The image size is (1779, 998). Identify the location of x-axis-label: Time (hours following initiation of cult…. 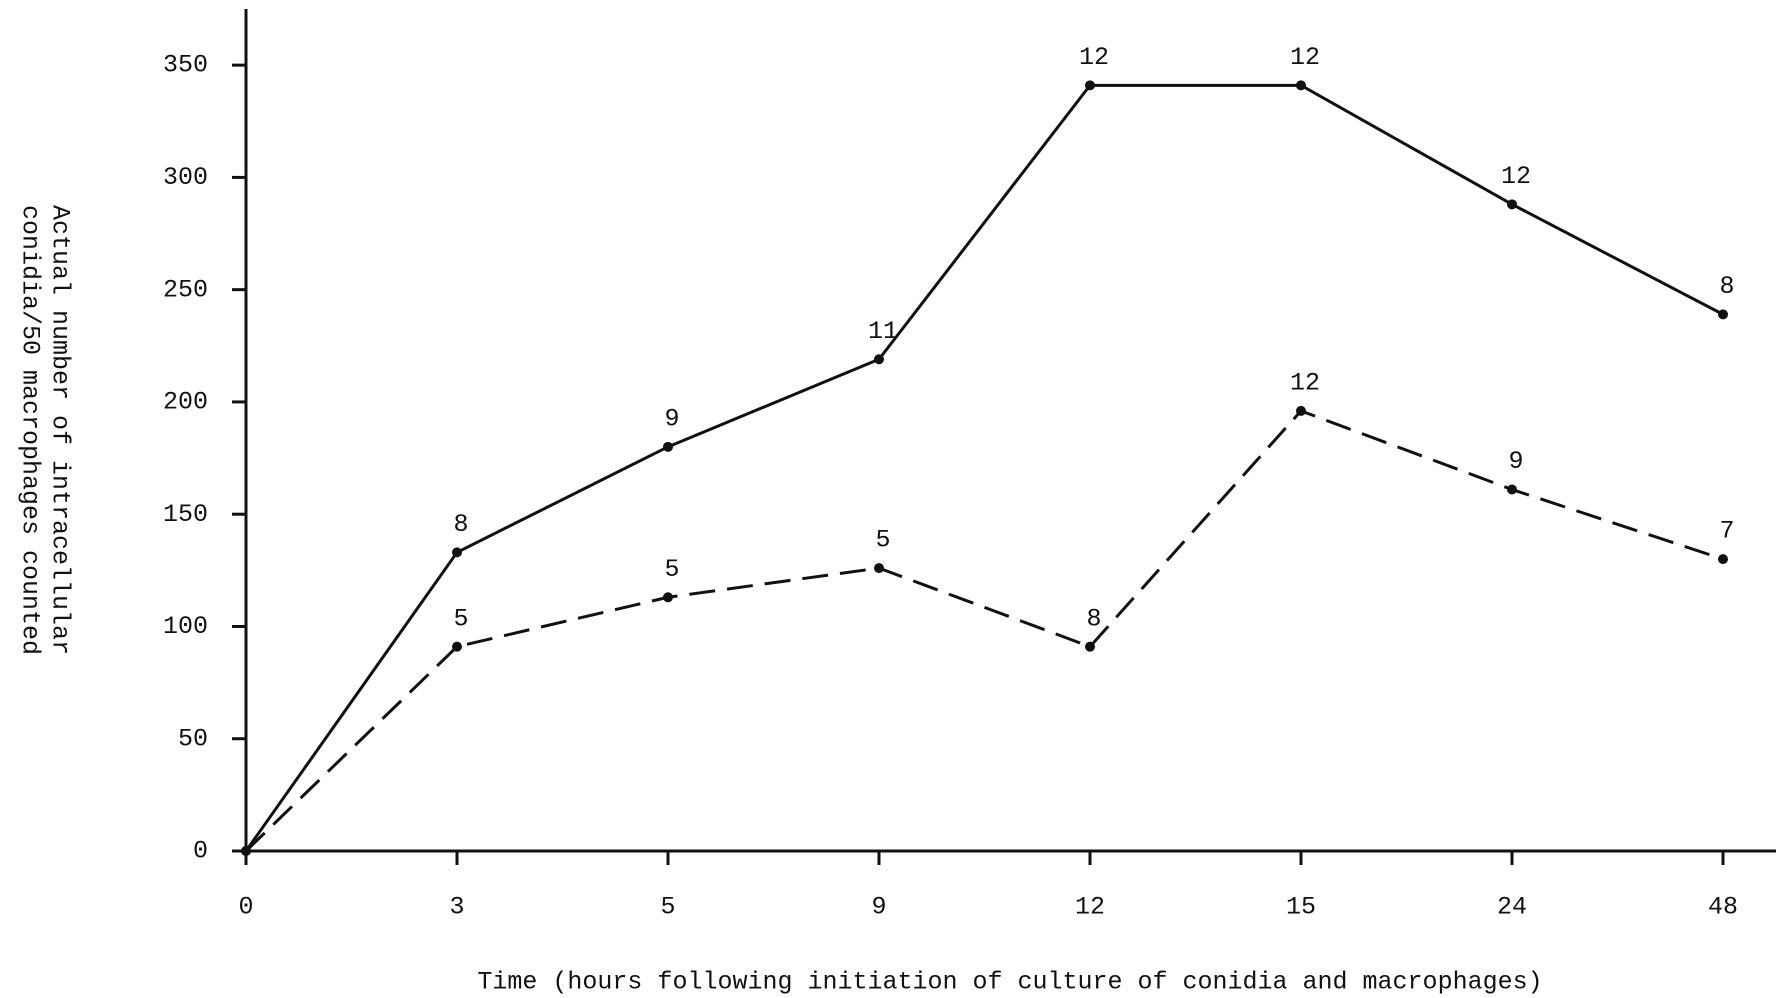
(1009, 982).